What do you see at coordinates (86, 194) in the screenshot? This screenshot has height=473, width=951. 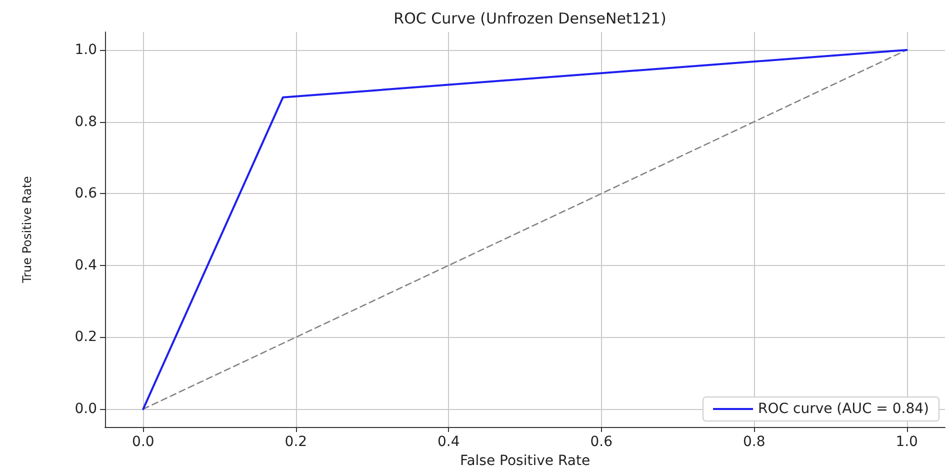 I see `y-tick-label: 0.6` at bounding box center [86, 194].